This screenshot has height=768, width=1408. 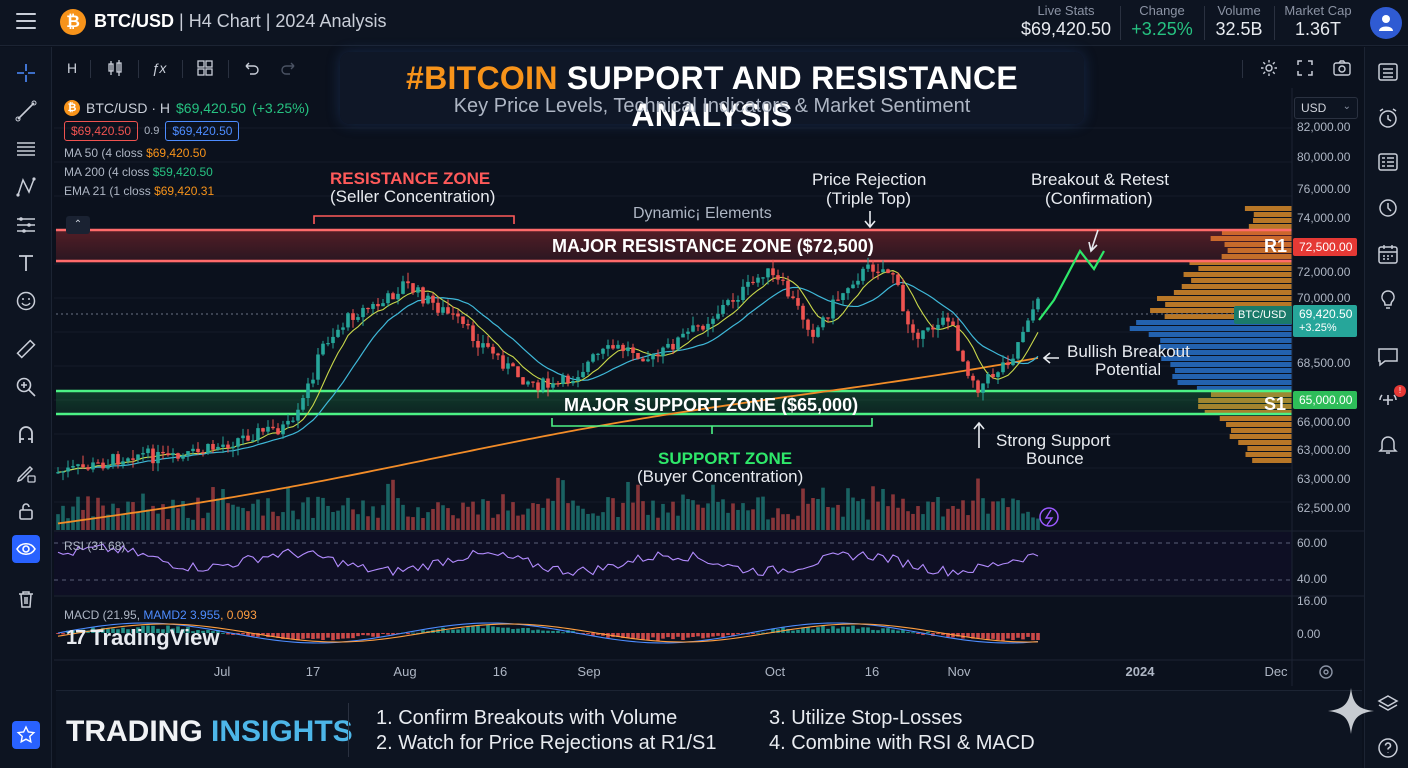 I want to click on stat-divider, so click(x=1274, y=23).